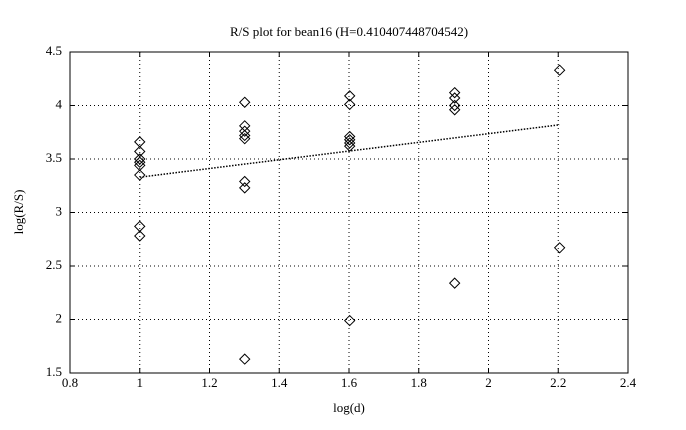 This screenshot has height=430, width=686. I want to click on x-tick-label: 0.8, so click(70, 382).